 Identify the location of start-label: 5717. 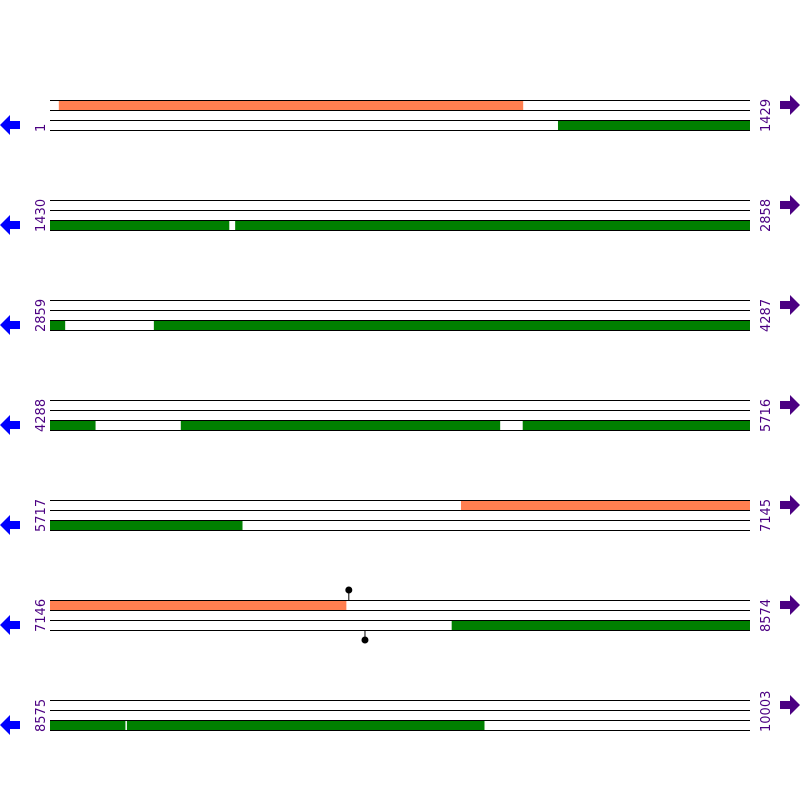
(41, 515).